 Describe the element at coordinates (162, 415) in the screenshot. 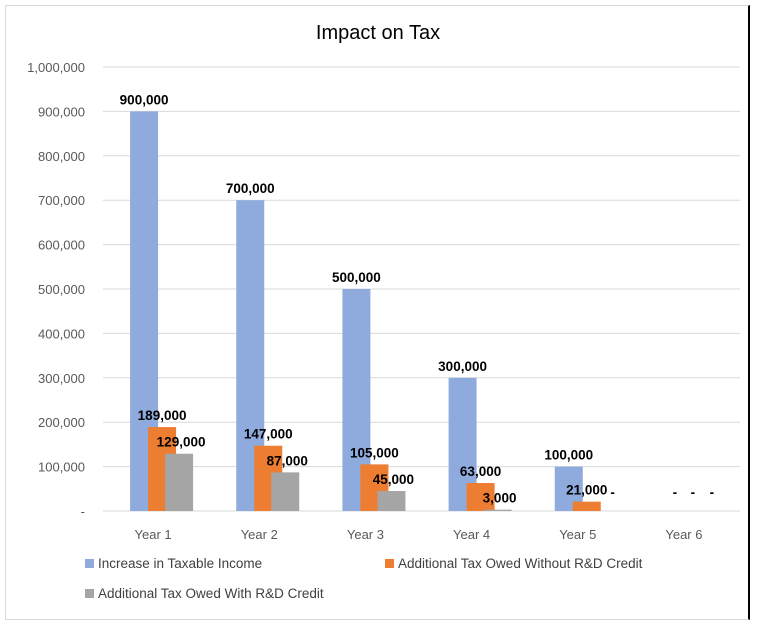

I see `data-label: 189,000` at that location.